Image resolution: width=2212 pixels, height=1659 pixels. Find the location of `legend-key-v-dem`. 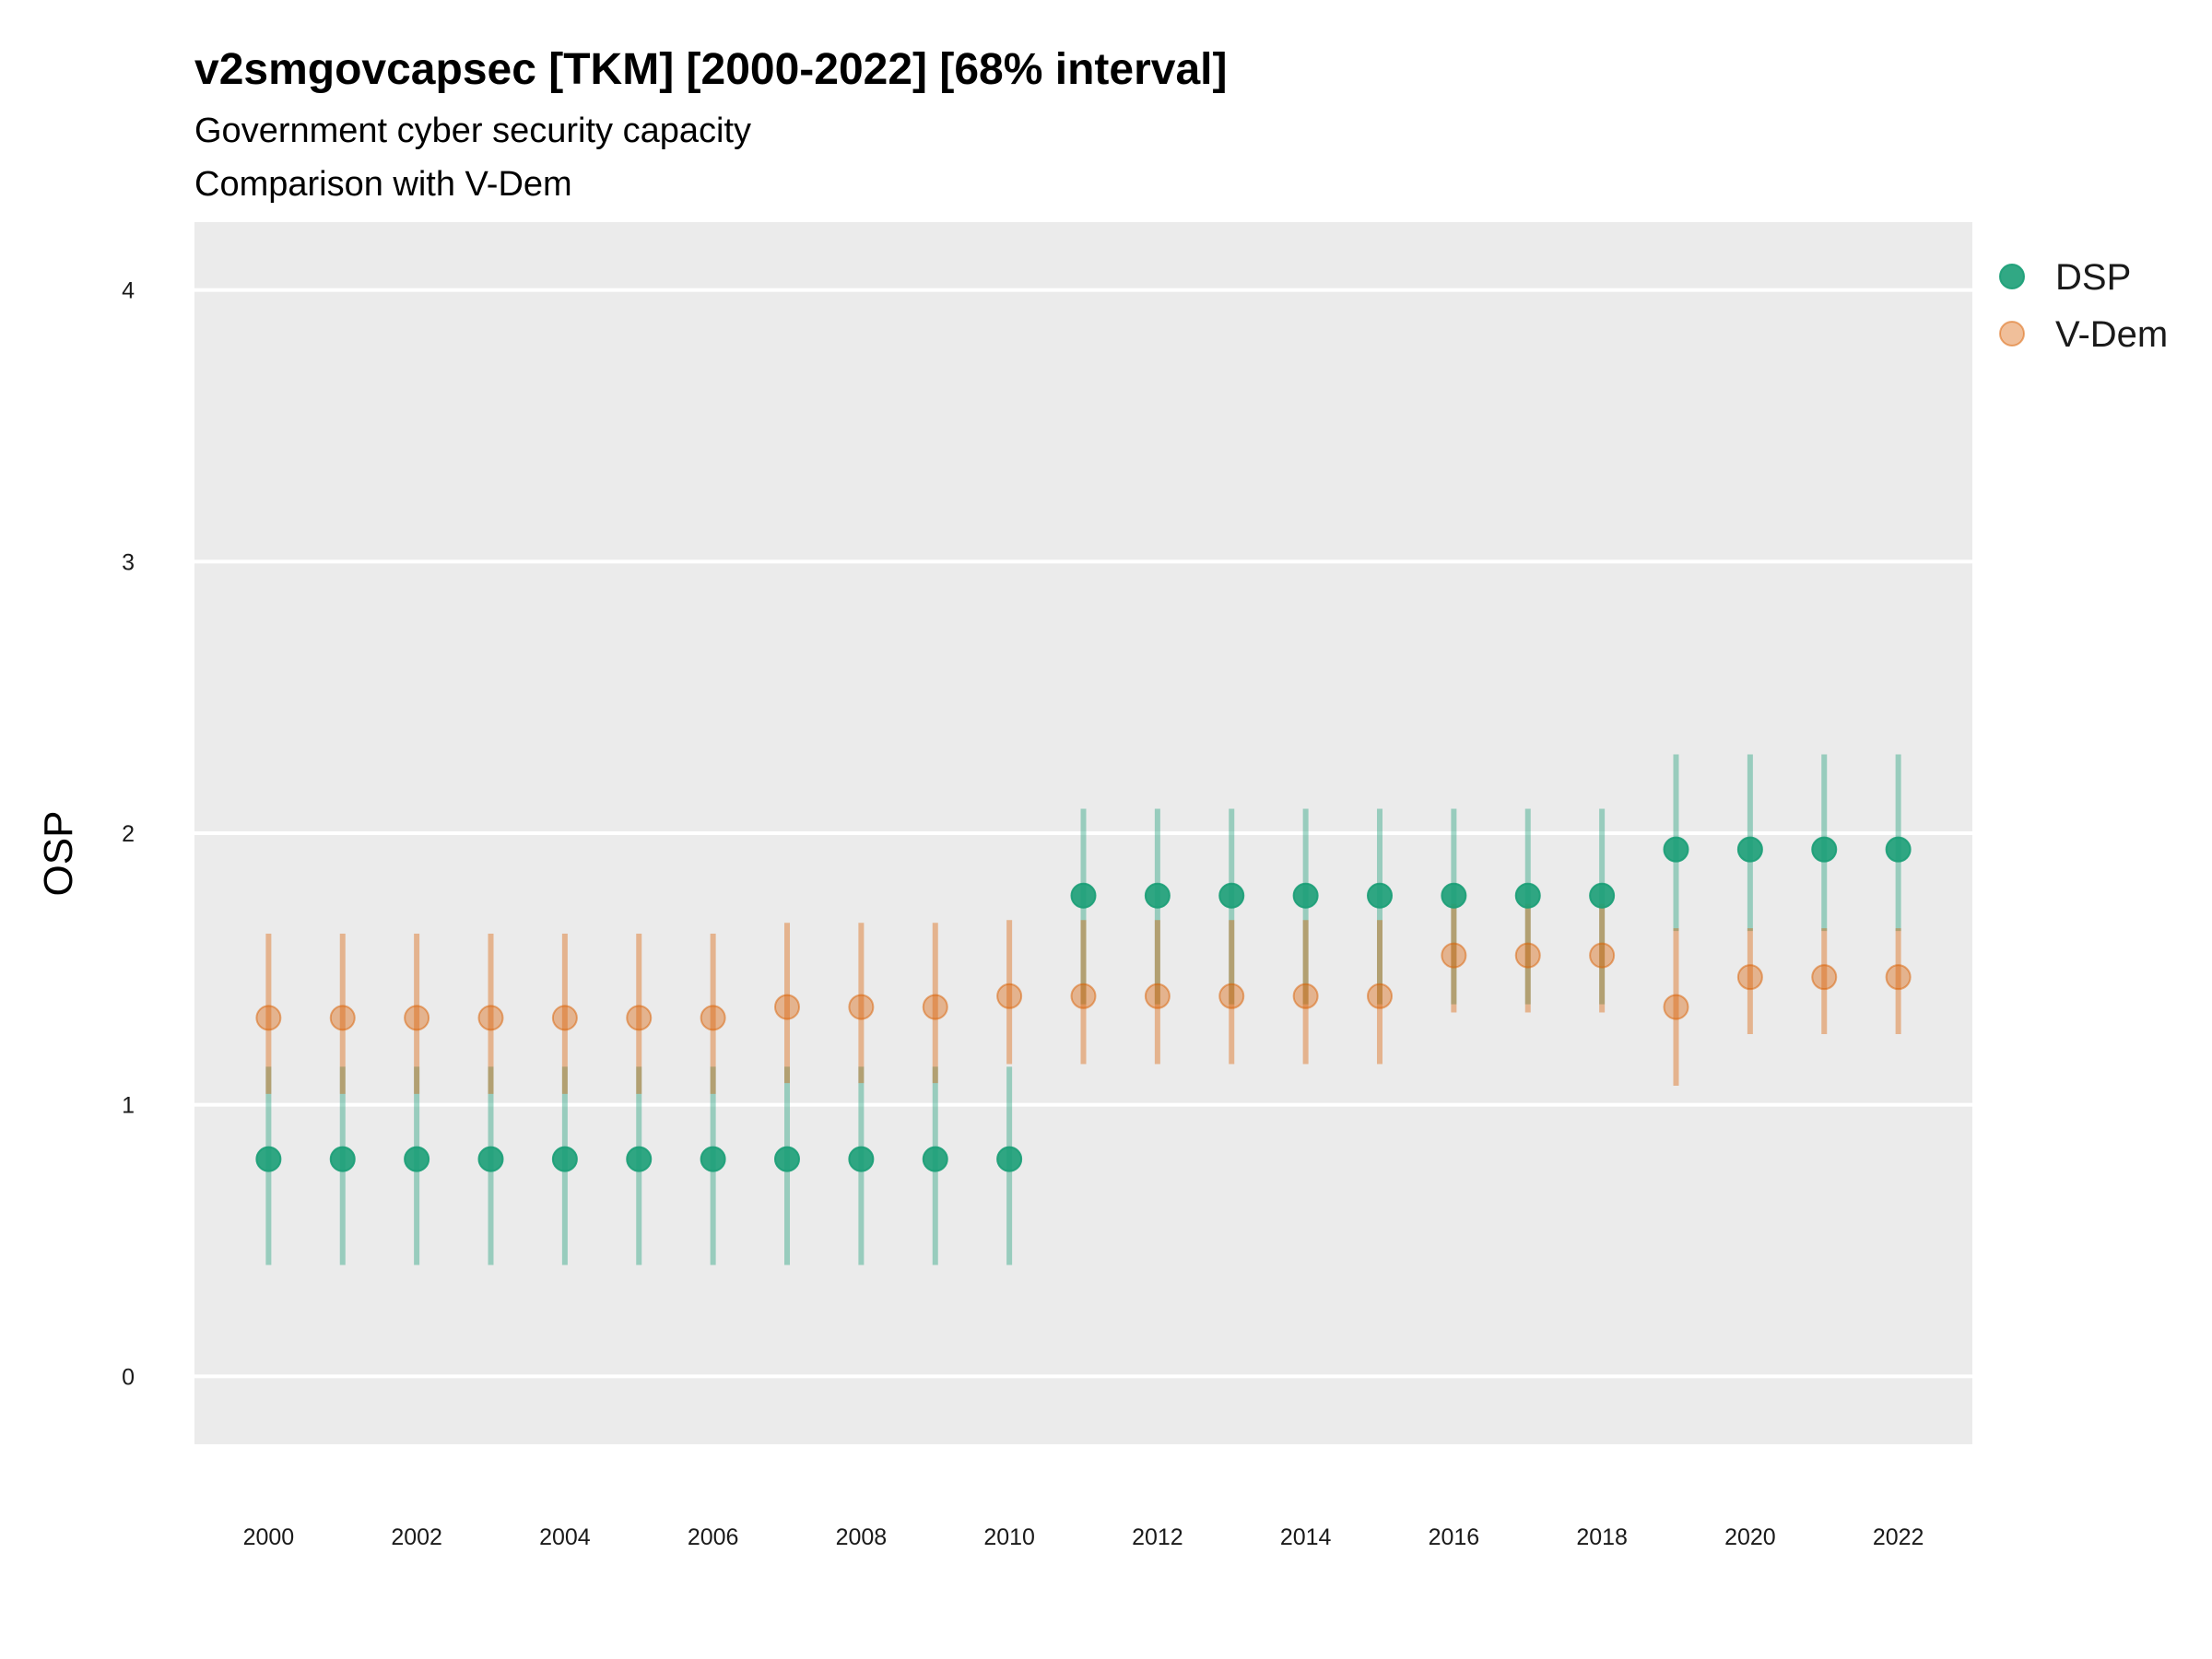

legend-key-v-dem is located at coordinates (2012, 334).